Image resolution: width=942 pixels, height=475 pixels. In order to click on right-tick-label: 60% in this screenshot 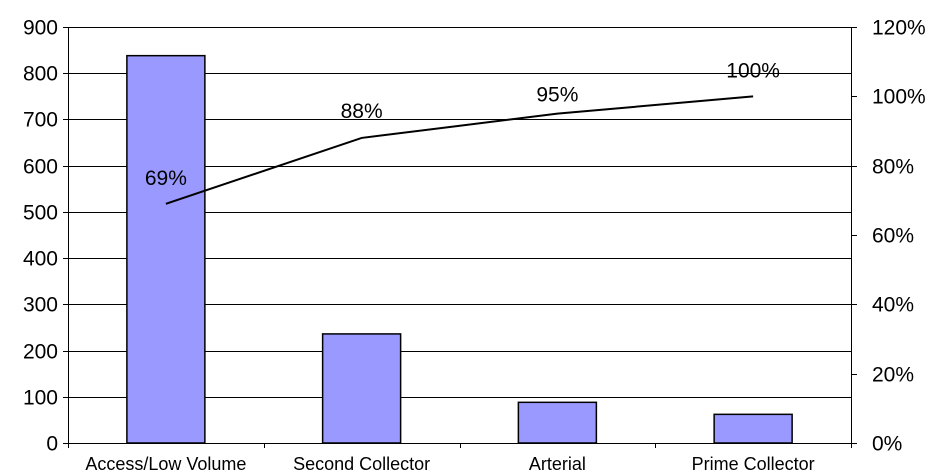, I will do `click(893, 236)`.